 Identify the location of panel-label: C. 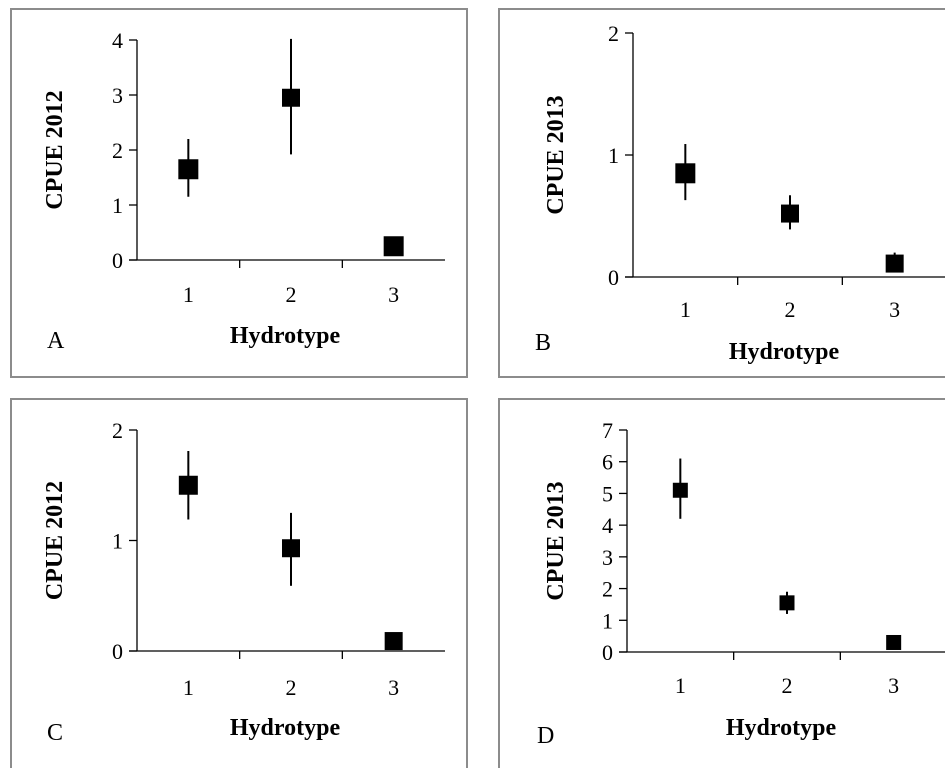
(55, 733).